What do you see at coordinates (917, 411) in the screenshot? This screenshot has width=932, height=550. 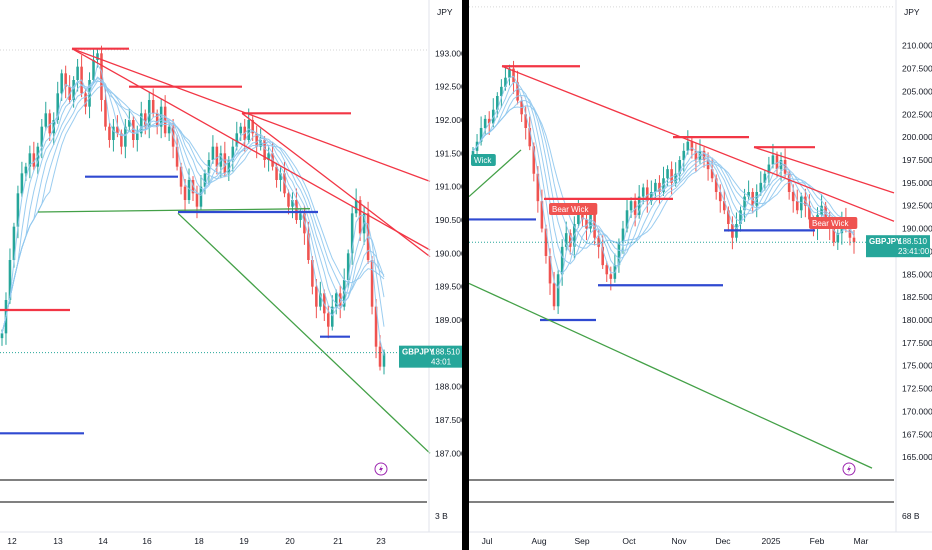 I see `price-tick-label: 170.000` at bounding box center [917, 411].